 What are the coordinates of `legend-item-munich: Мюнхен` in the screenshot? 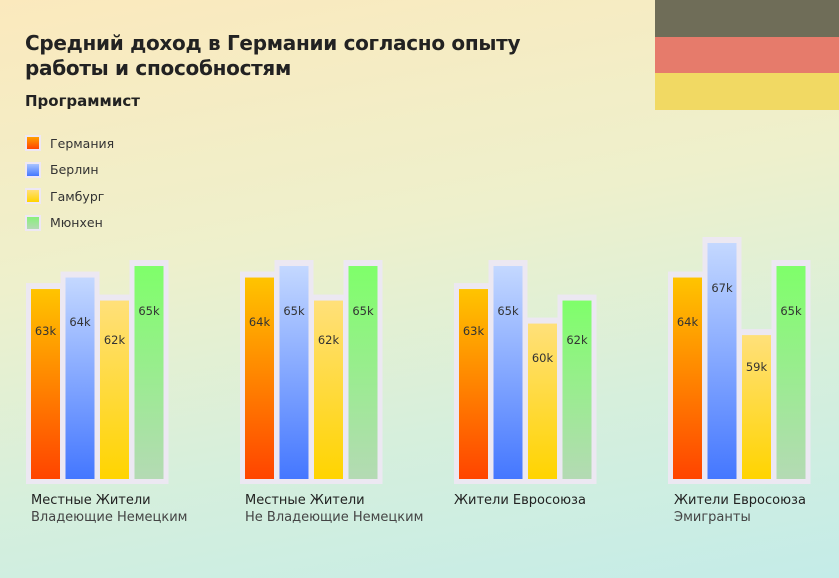 It's located at (69, 223).